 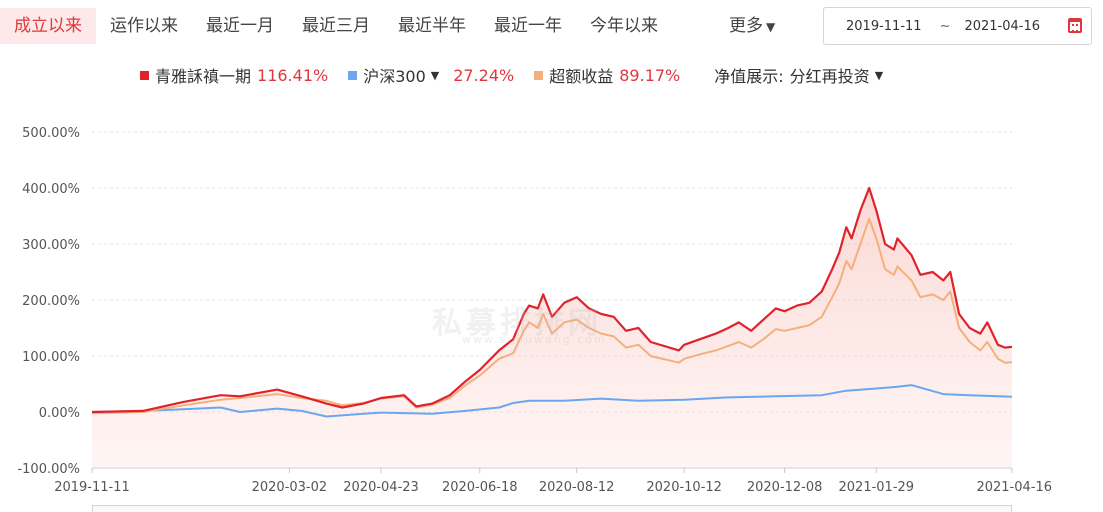 What do you see at coordinates (1014, 487) in the screenshot?
I see `x-tick-label: 2021-04-16` at bounding box center [1014, 487].